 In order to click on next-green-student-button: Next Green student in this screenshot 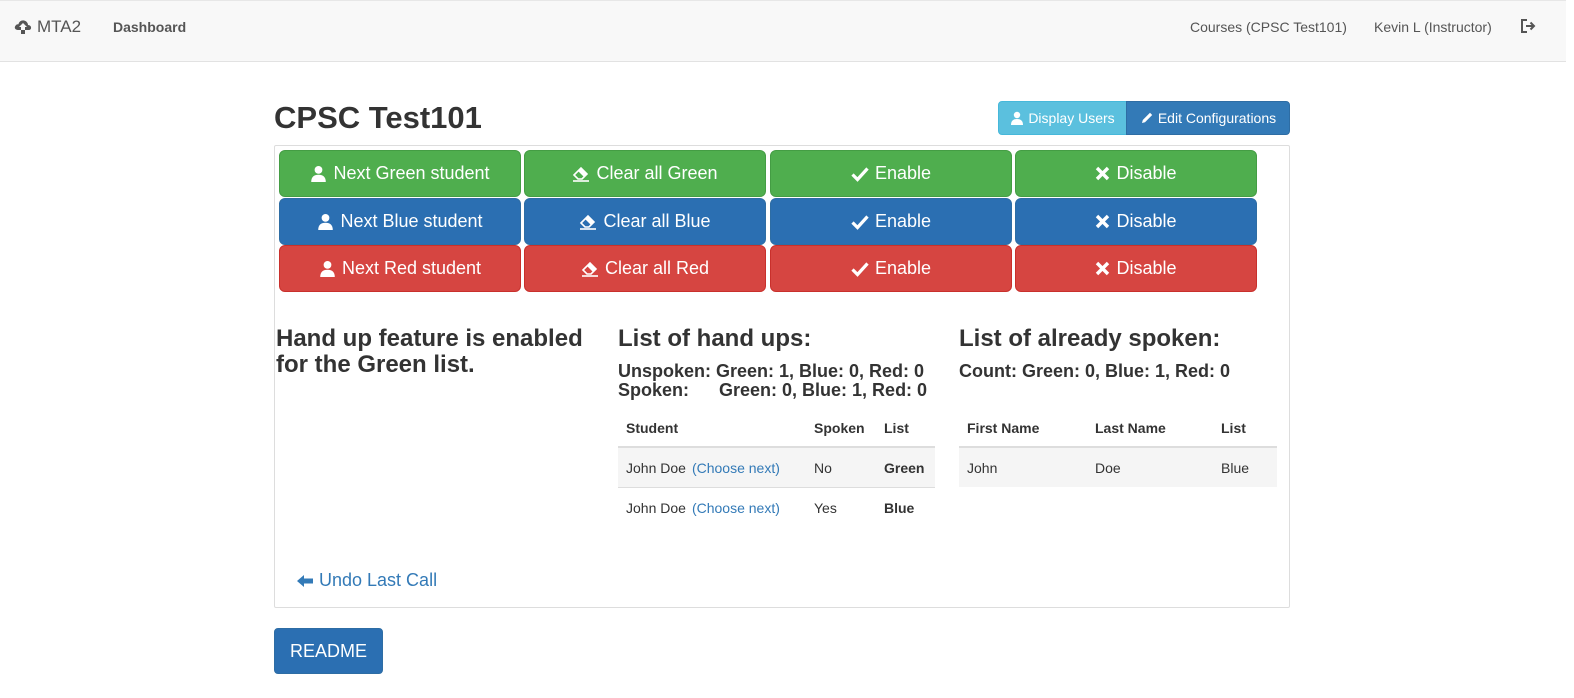, I will do `click(400, 173)`.